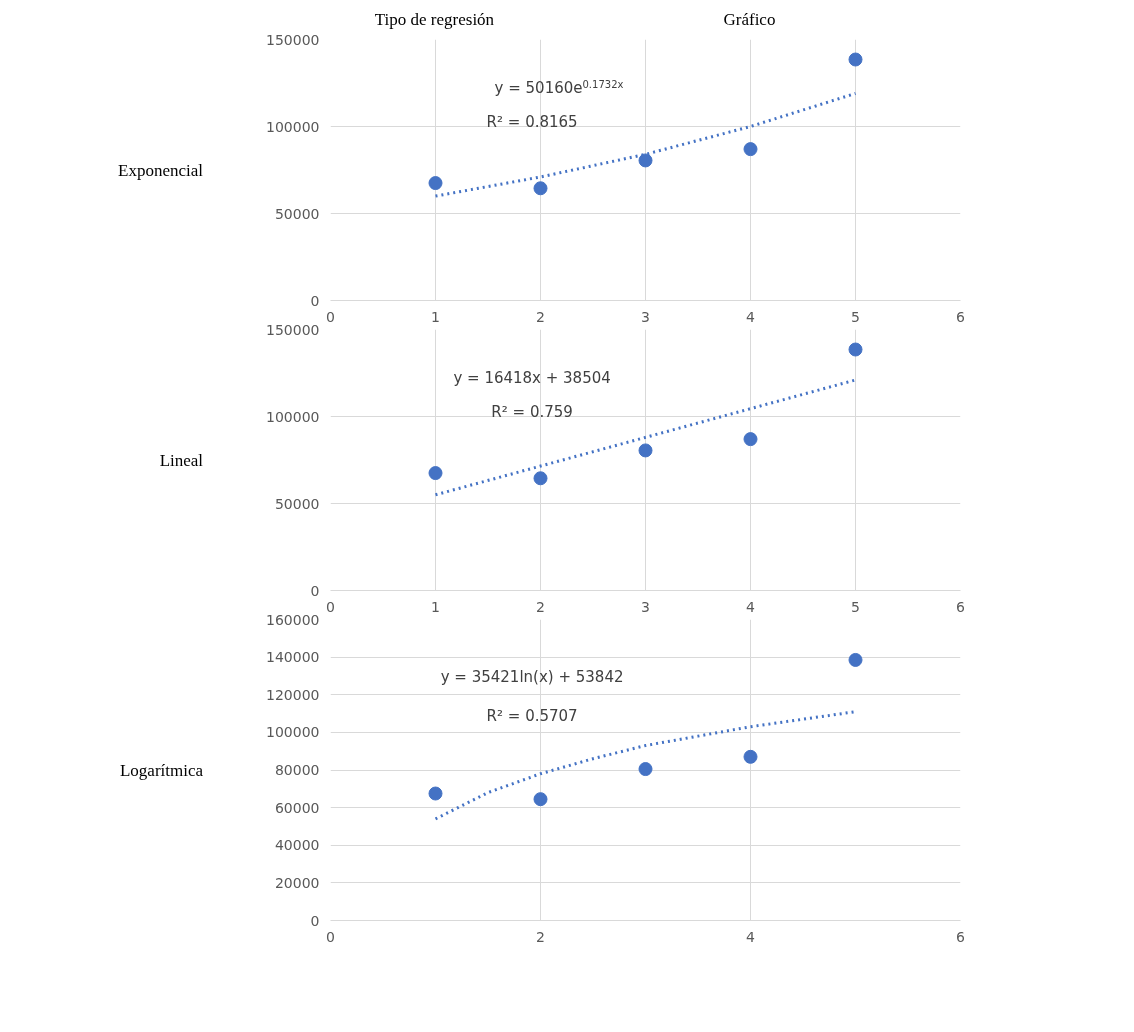 The image size is (1134, 1032). What do you see at coordinates (532, 411) in the screenshot?
I see `annotation: R² = 0.759` at bounding box center [532, 411].